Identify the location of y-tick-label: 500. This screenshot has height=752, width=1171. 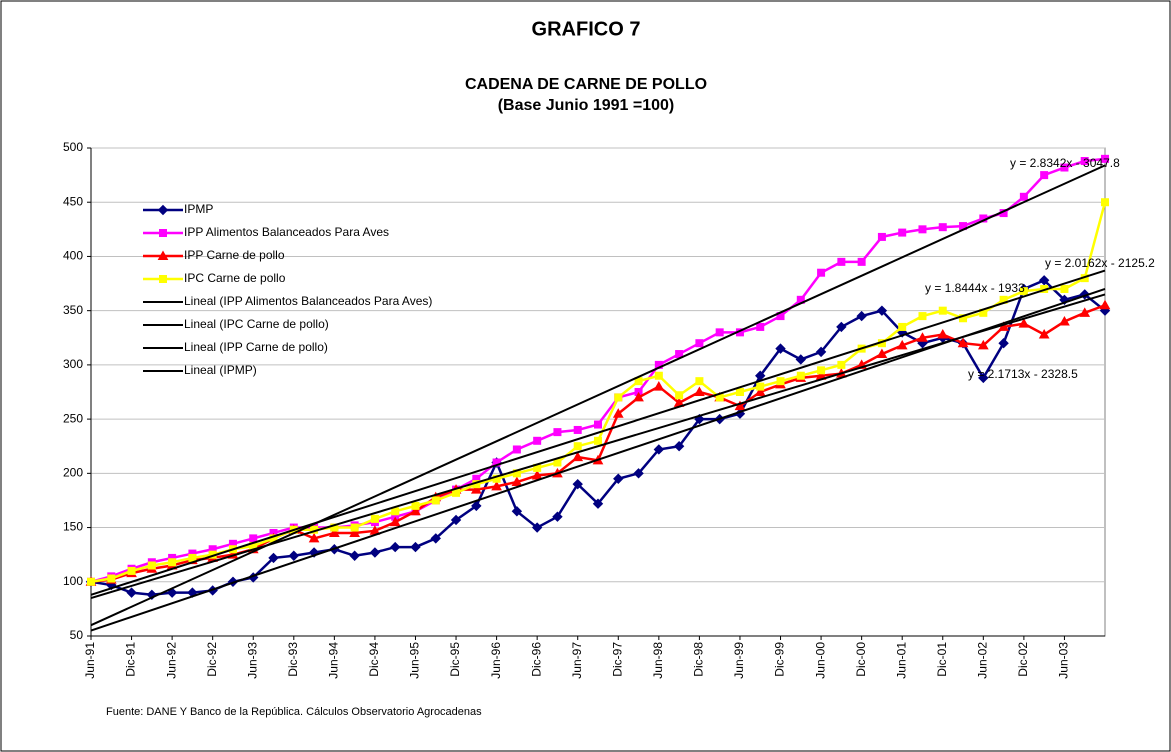
(73, 147).